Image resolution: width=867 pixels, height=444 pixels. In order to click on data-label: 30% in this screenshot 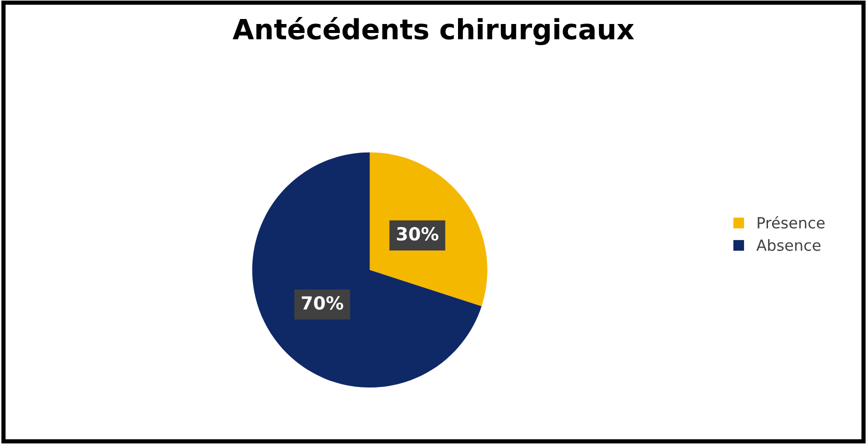, I will do `click(417, 233)`.